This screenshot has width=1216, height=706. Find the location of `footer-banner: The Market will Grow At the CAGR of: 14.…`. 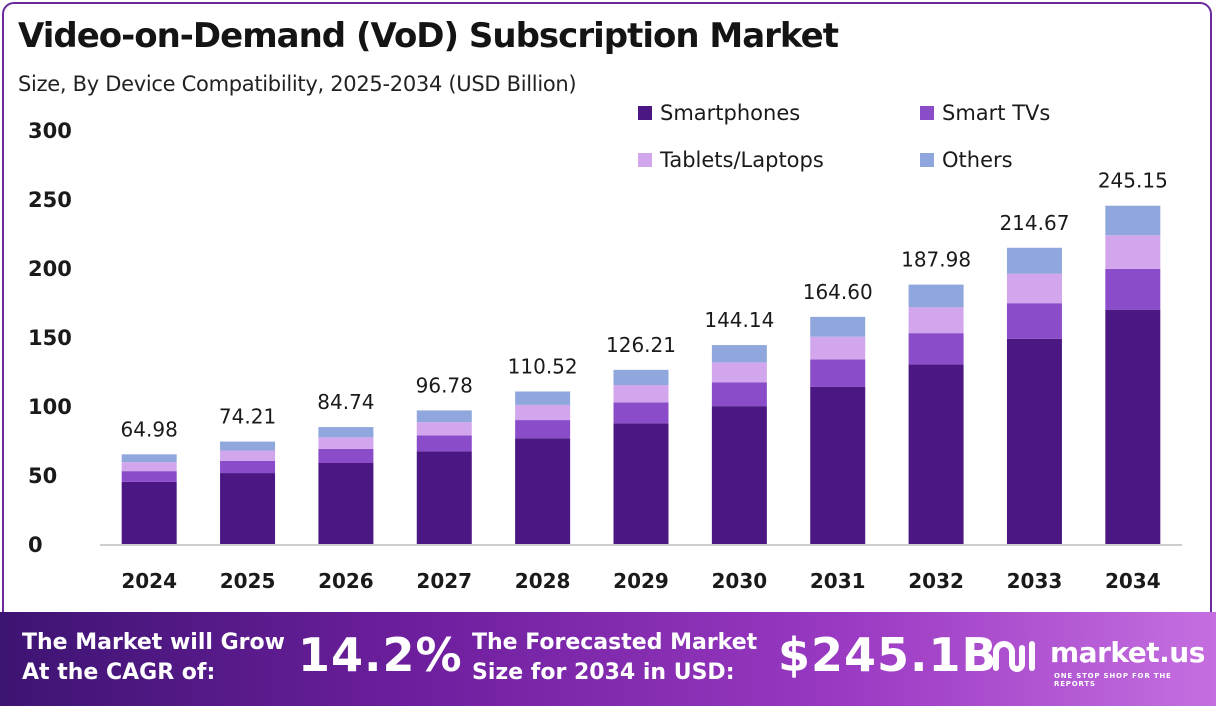

footer-banner: The Market will Grow At the CAGR of: 14.… is located at coordinates (608, 659).